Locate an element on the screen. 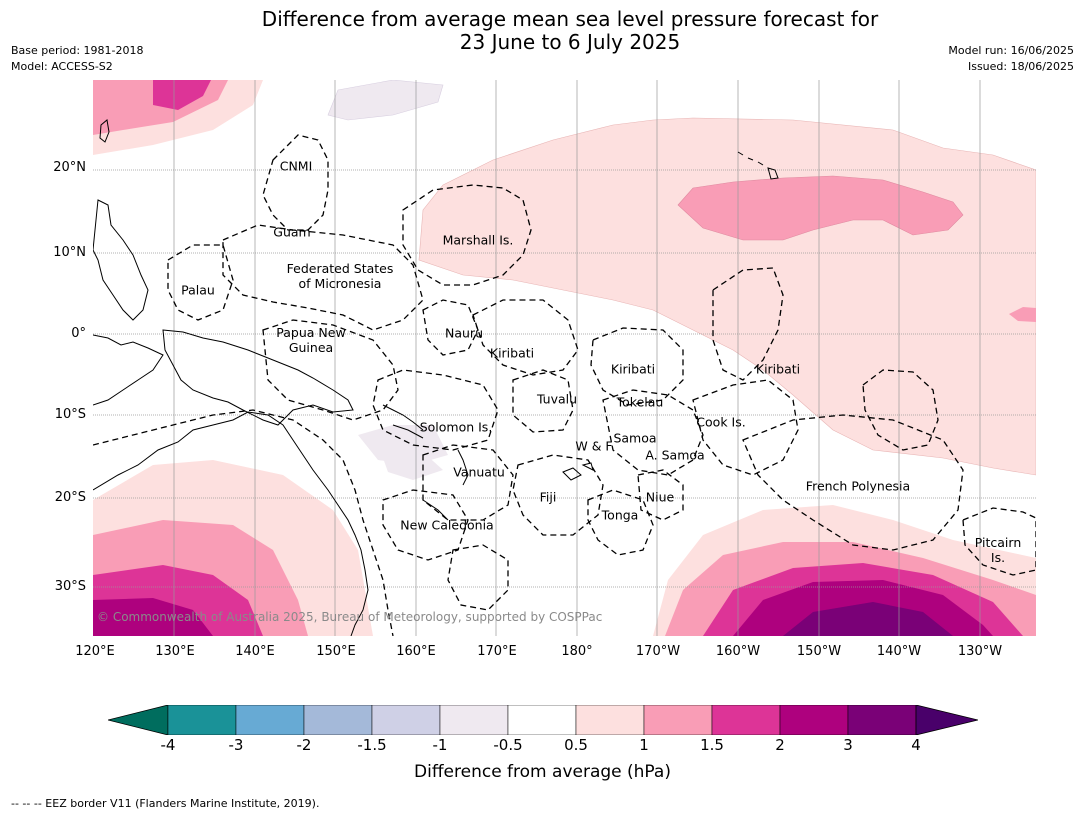 This screenshot has height=816, width=1085. colorbar-over-arrow is located at coordinates (946, 720).